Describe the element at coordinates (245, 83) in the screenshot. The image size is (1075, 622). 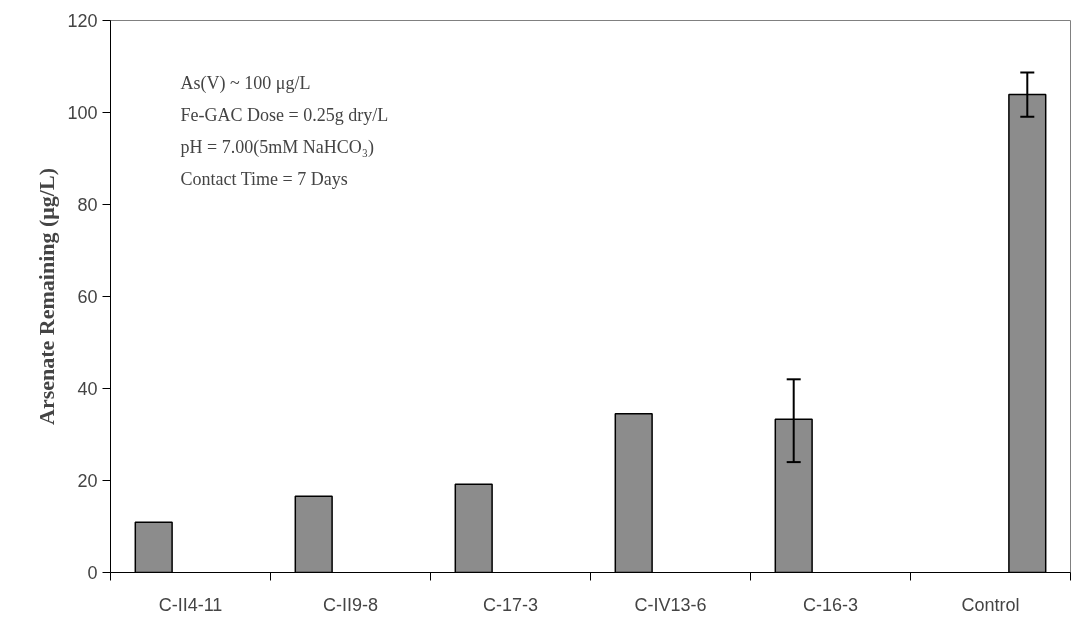
I see `annotation: As(V) ~ 100 μg/L` at that location.